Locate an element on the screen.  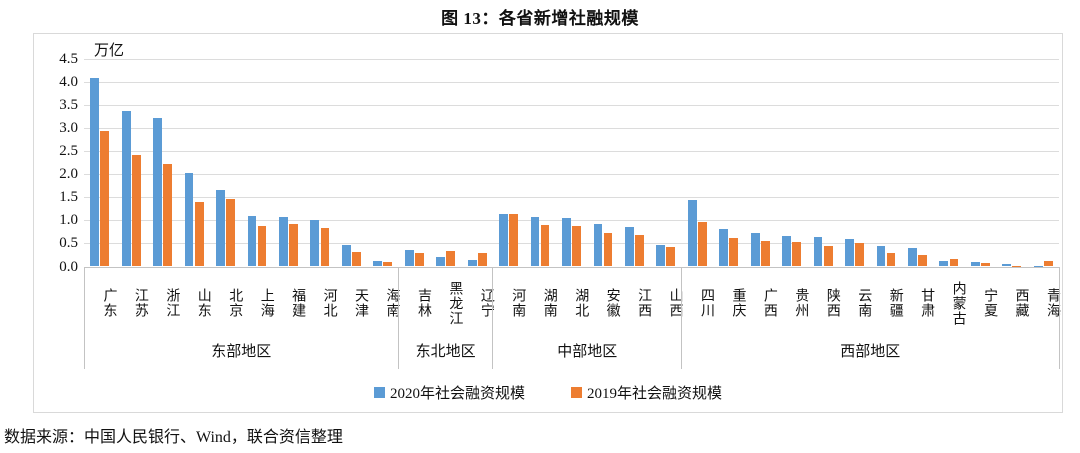
category-label: 浙江 is located at coordinates (172, 303).